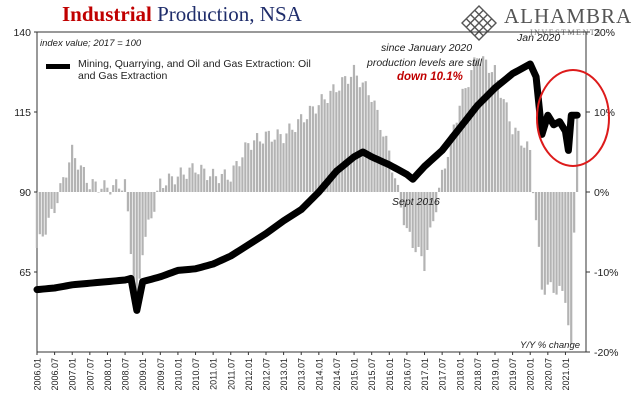 The width and height of the screenshot is (639, 404). Describe the element at coordinates (107, 14) in the screenshot. I see `title-industrial: Industrial` at that location.